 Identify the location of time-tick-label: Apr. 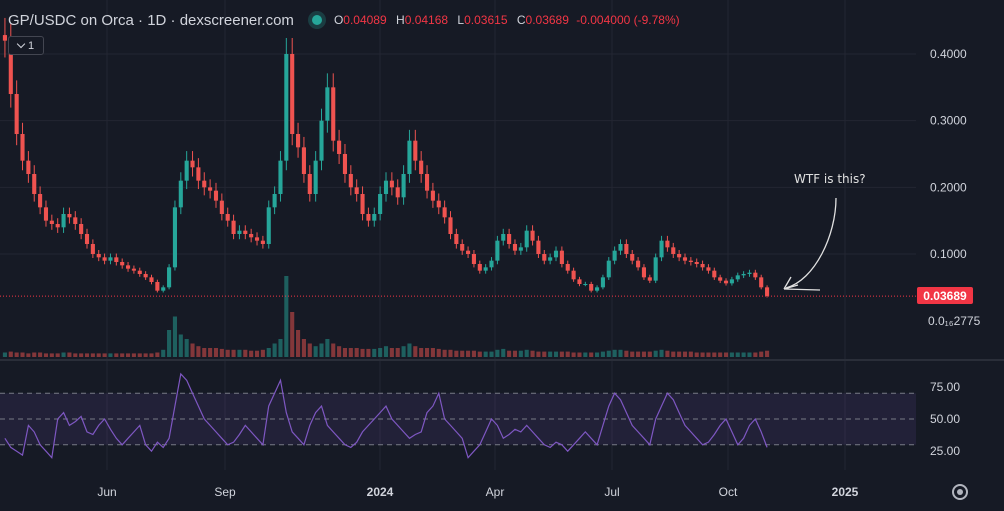
(495, 492).